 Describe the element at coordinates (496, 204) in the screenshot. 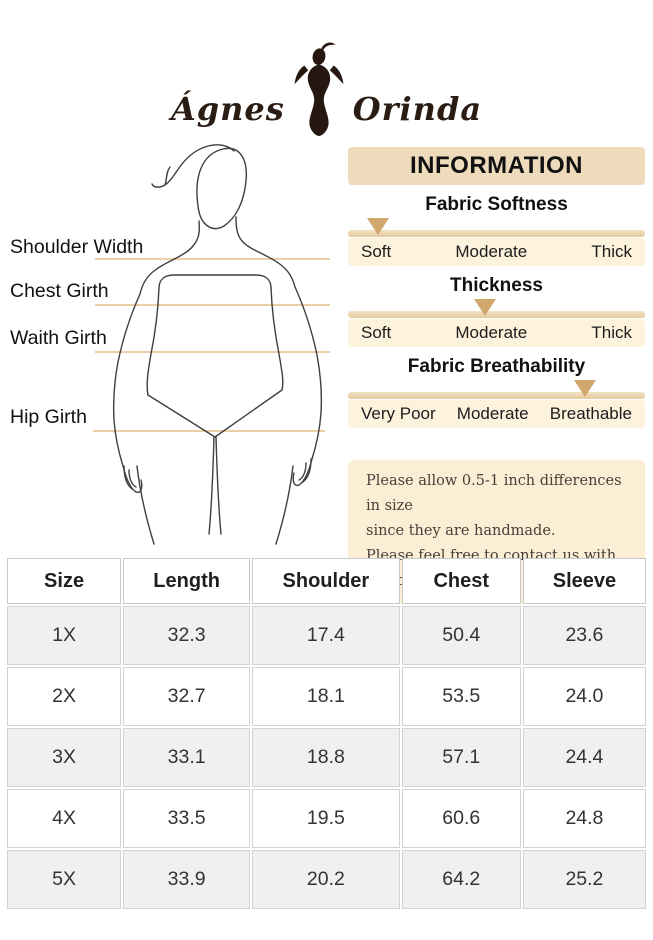

I see `section-title-softness: Fabric Softness` at that location.